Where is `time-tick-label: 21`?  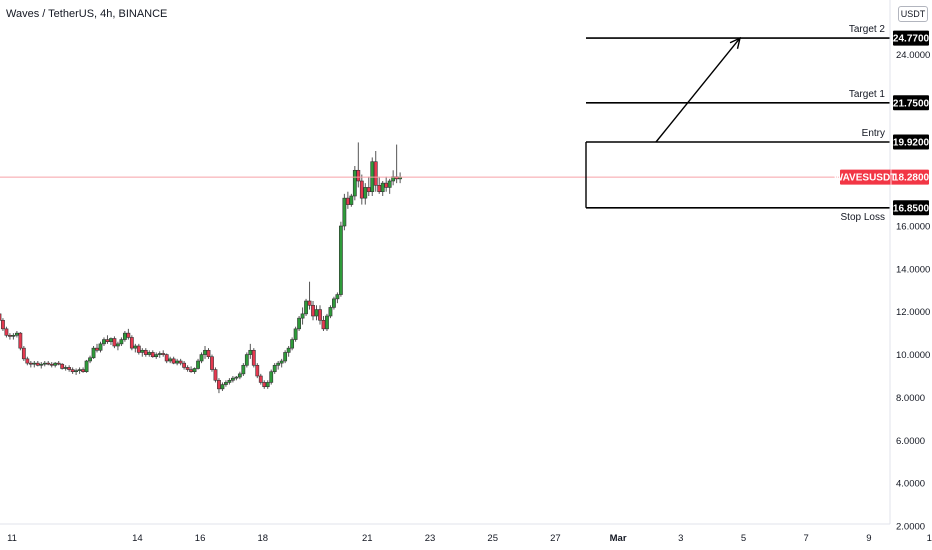
time-tick-label: 21 is located at coordinates (367, 538).